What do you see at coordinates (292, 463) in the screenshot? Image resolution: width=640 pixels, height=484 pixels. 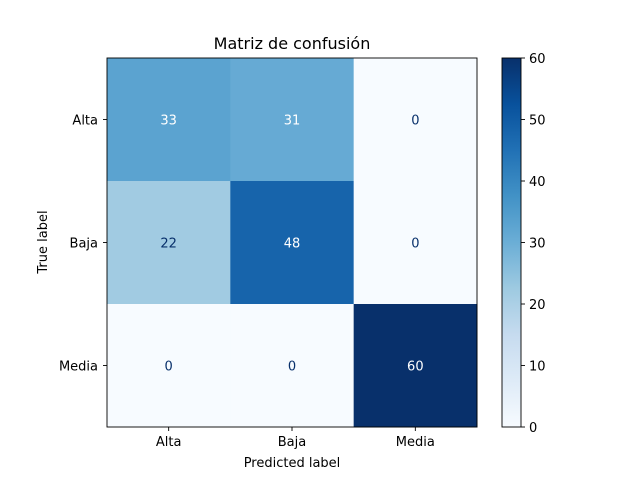 I see `x-axis-label: Predicted label` at bounding box center [292, 463].